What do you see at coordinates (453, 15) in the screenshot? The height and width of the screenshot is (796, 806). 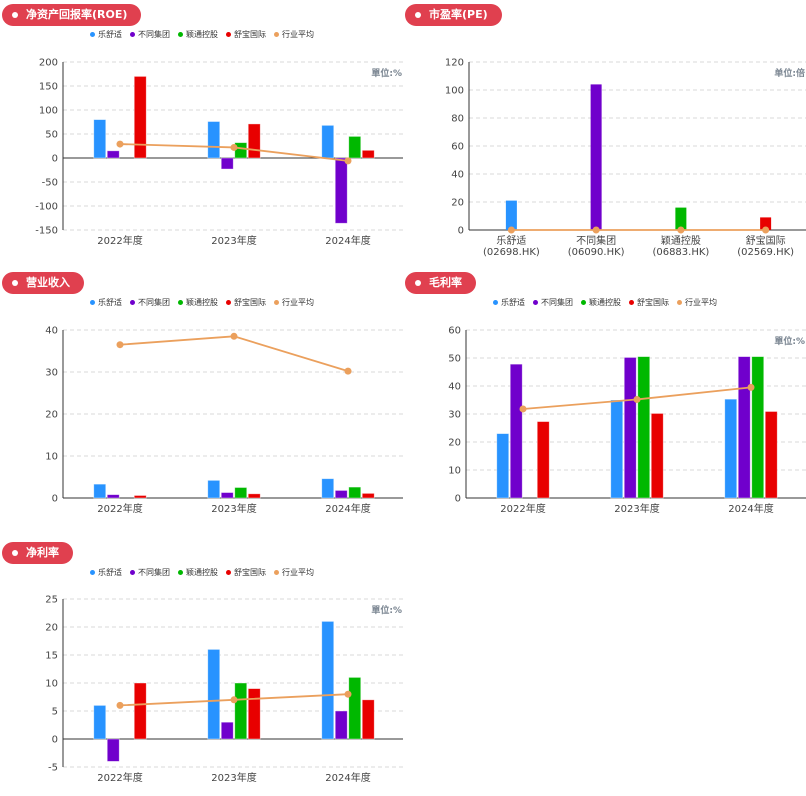 I see `pe-title: 市盈率(PE)` at bounding box center [453, 15].